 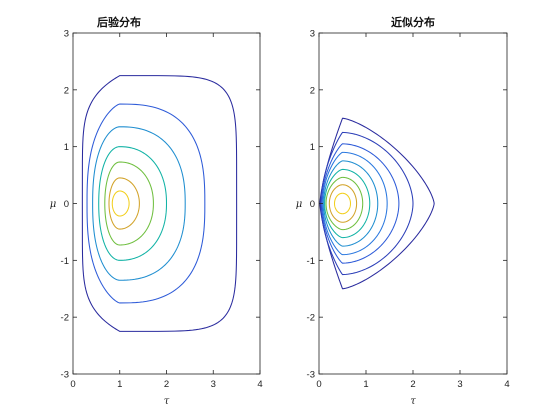 I want to click on subplot-title: 后验分布, so click(x=119, y=22).